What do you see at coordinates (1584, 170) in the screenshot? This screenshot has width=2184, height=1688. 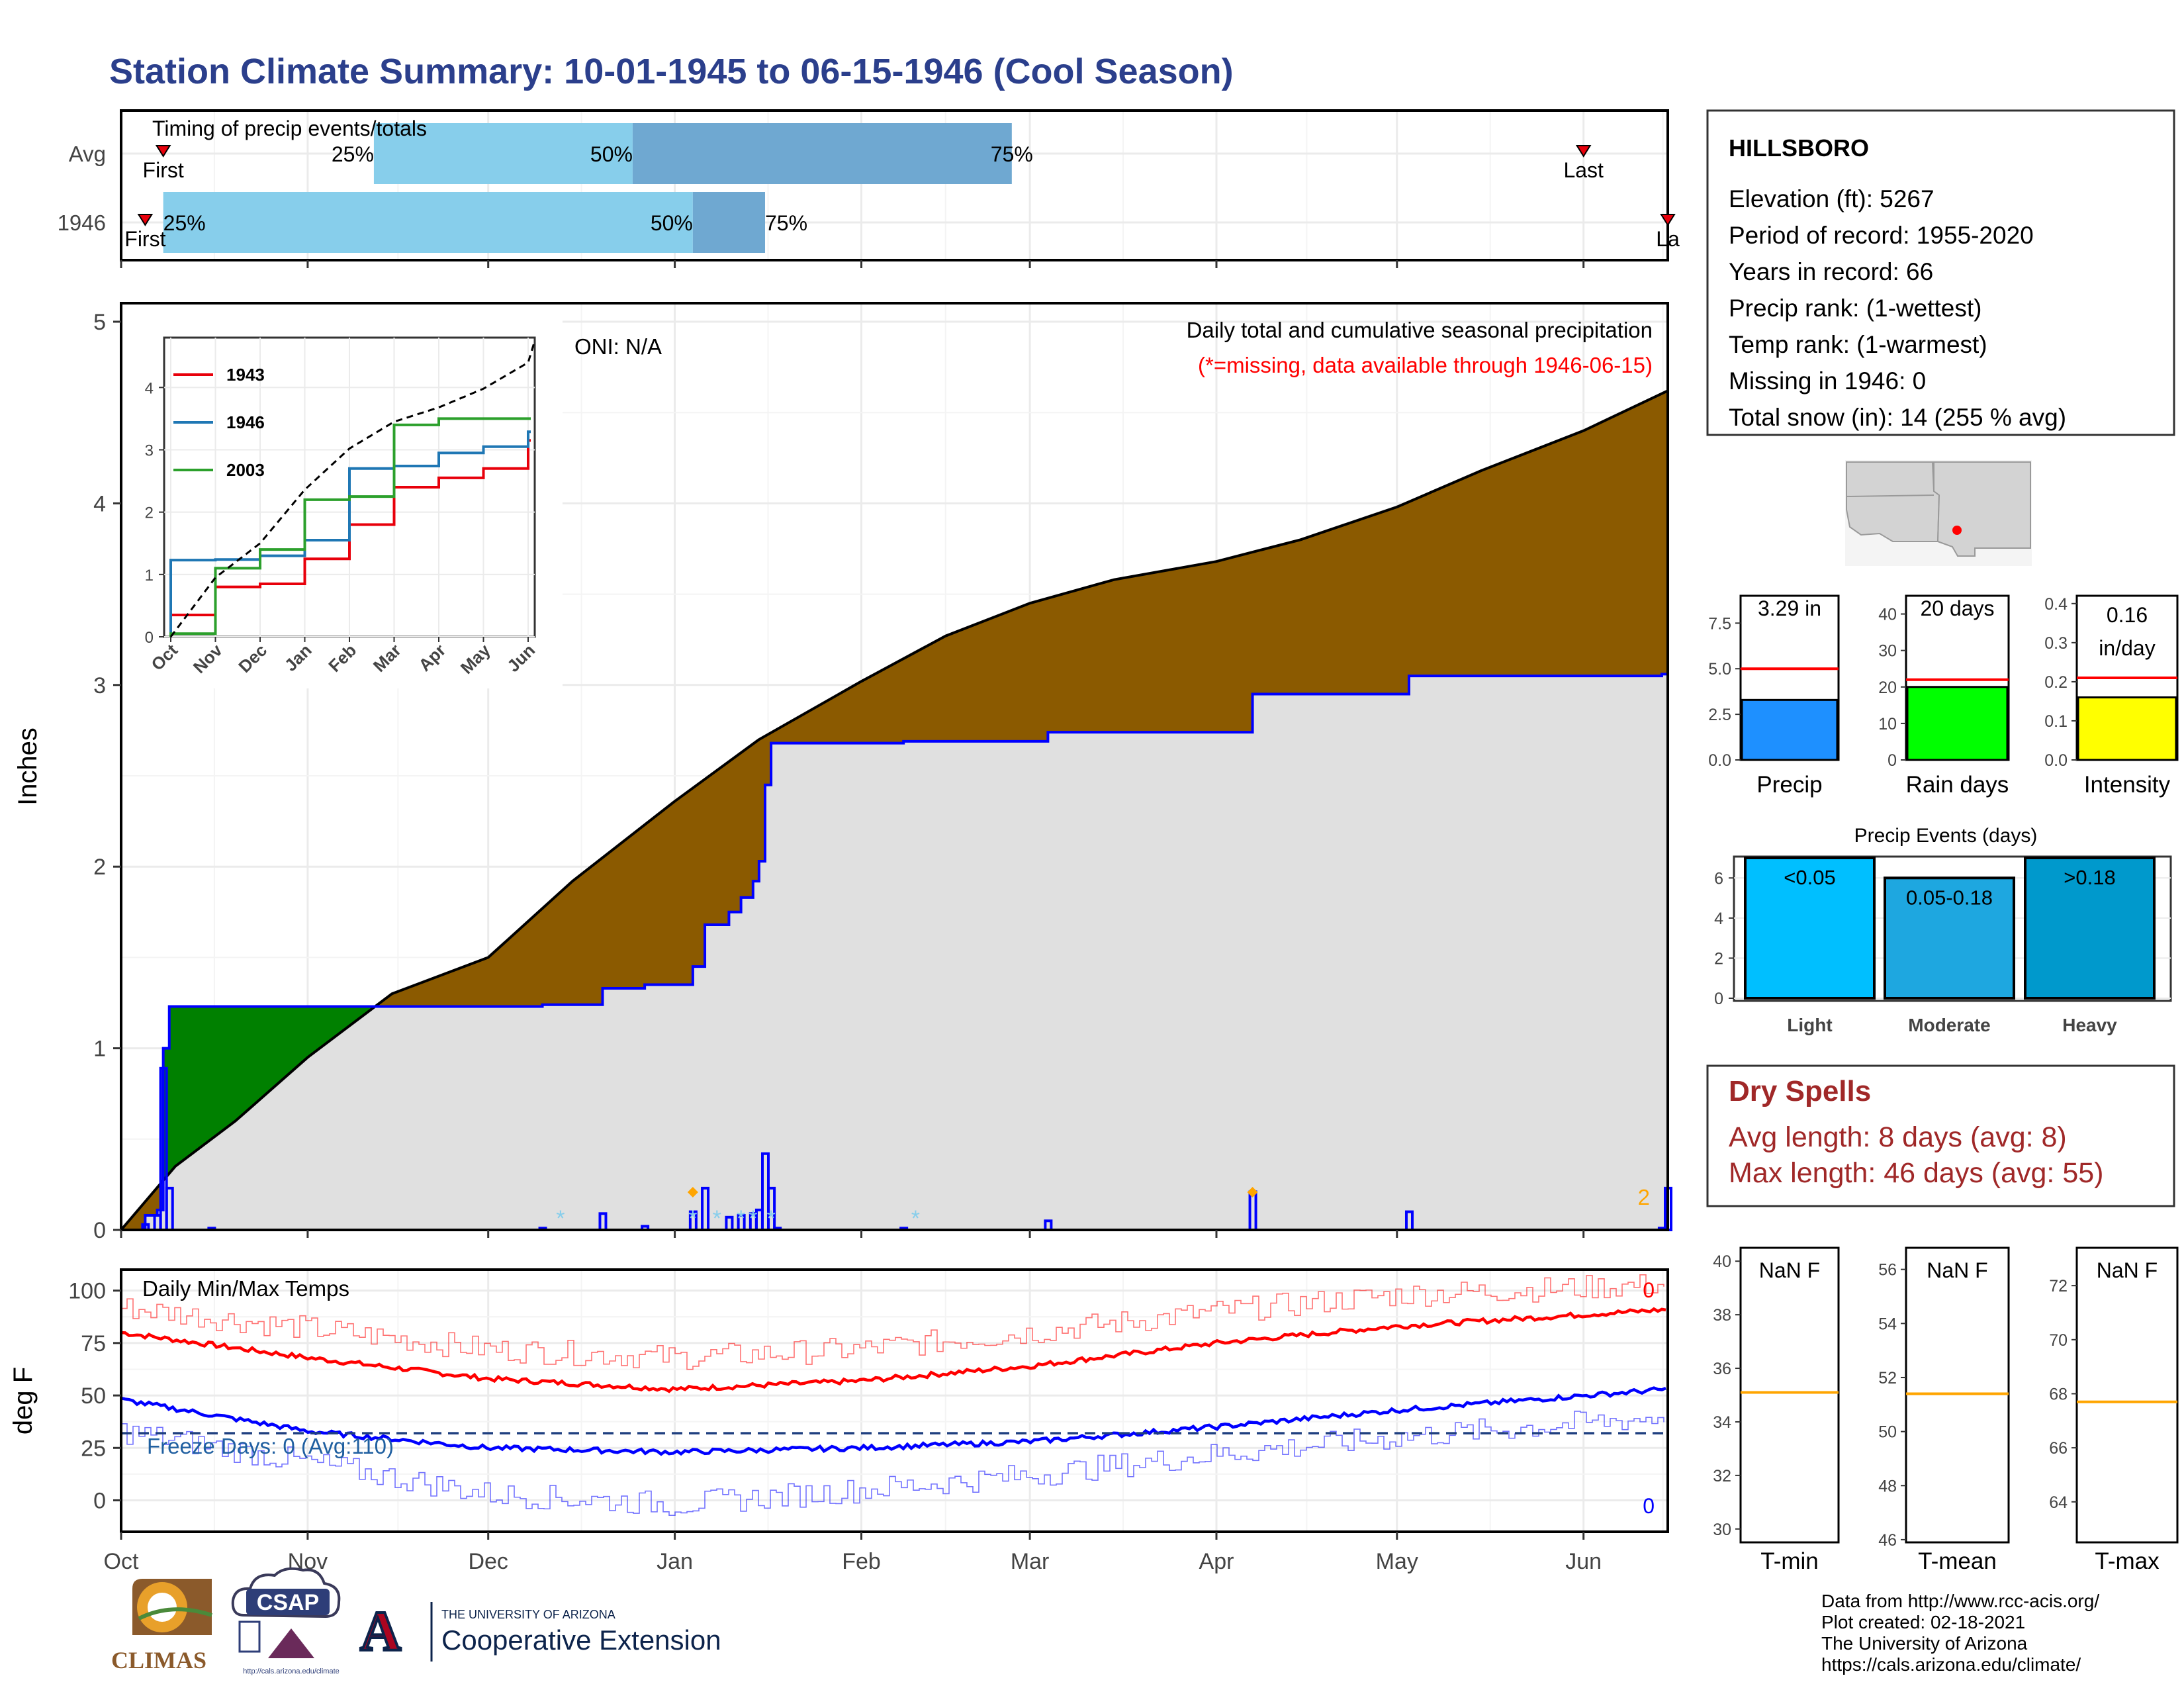 I see `last-label-Avg: Last` at bounding box center [1584, 170].